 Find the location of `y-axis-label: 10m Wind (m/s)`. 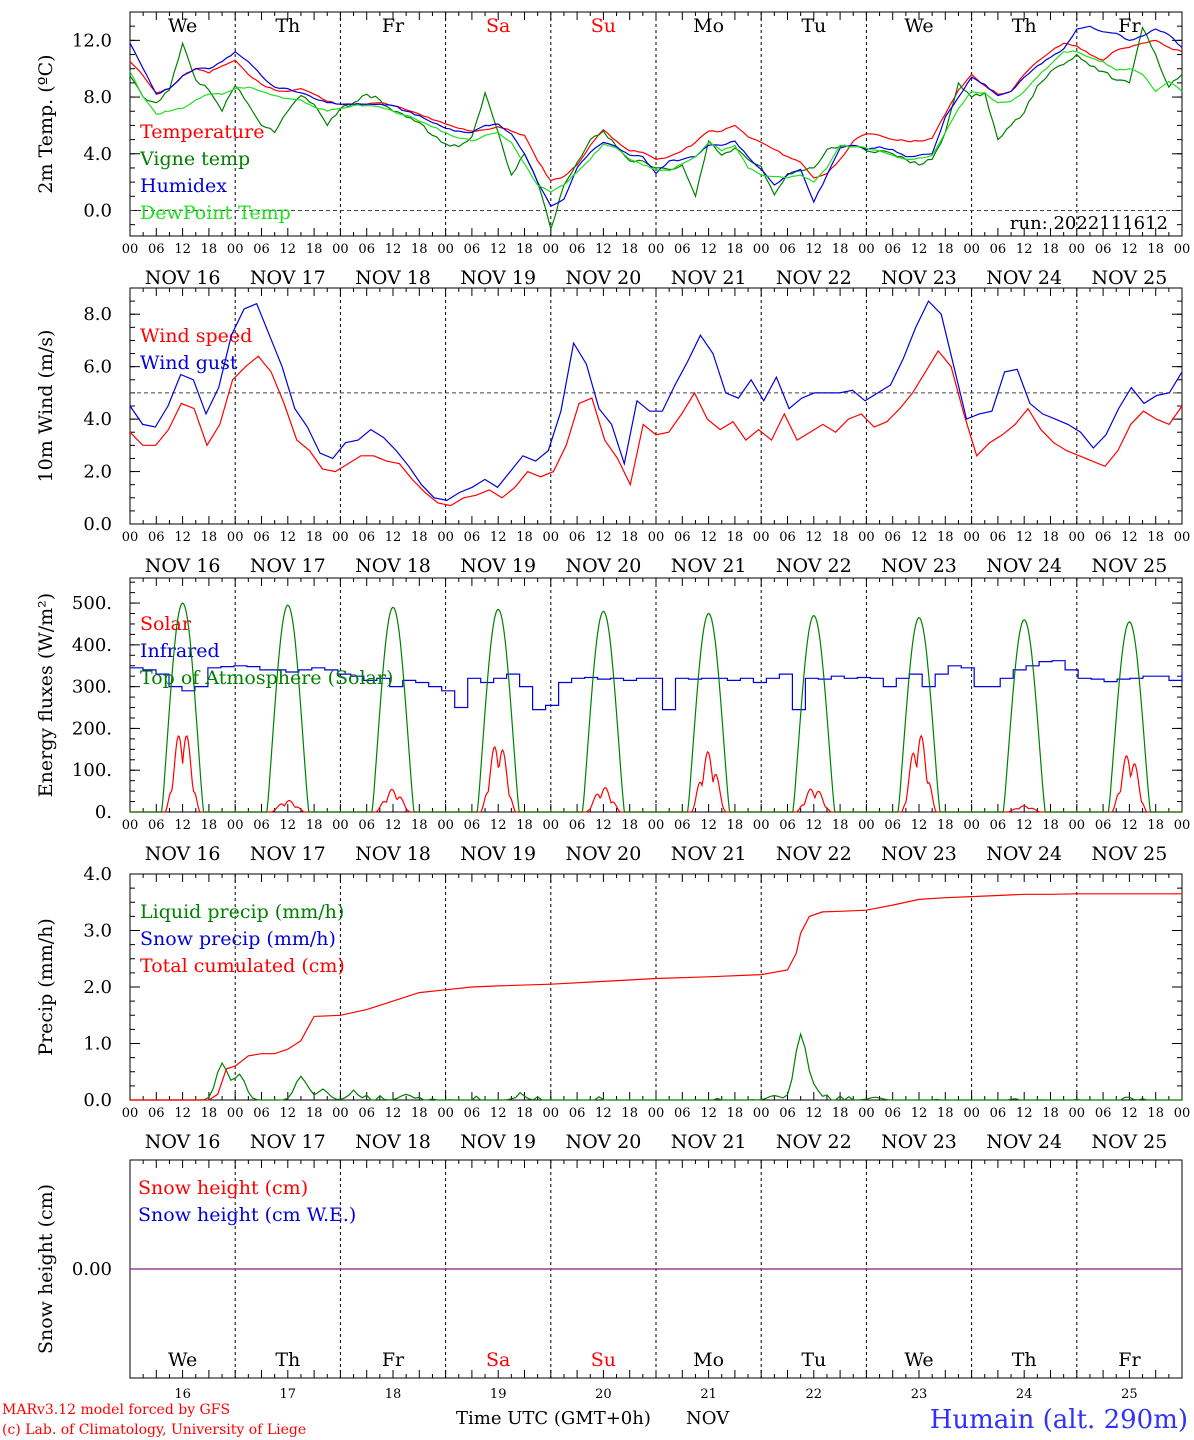

y-axis-label: 10m Wind (m/s) is located at coordinates (46, 406).